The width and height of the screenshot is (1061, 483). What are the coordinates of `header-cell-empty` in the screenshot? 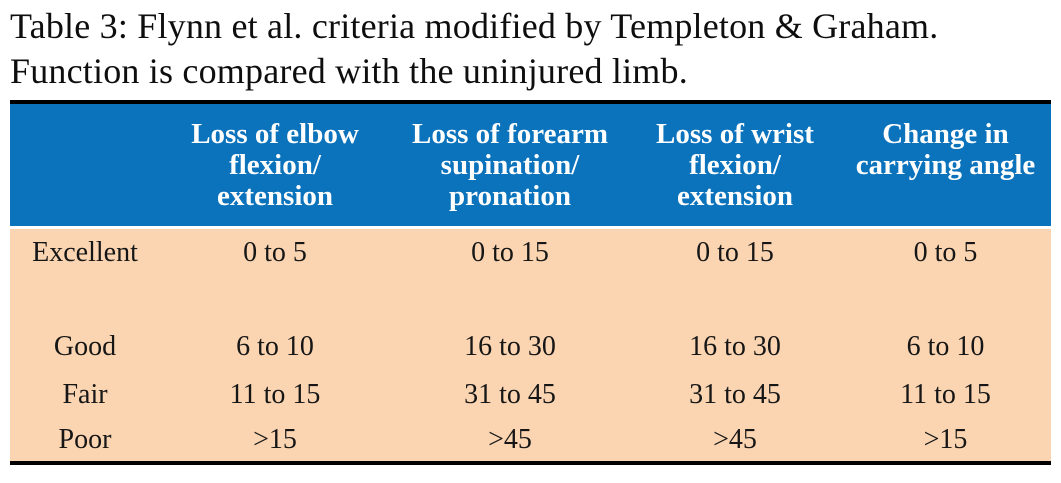 It's located at (85, 165).